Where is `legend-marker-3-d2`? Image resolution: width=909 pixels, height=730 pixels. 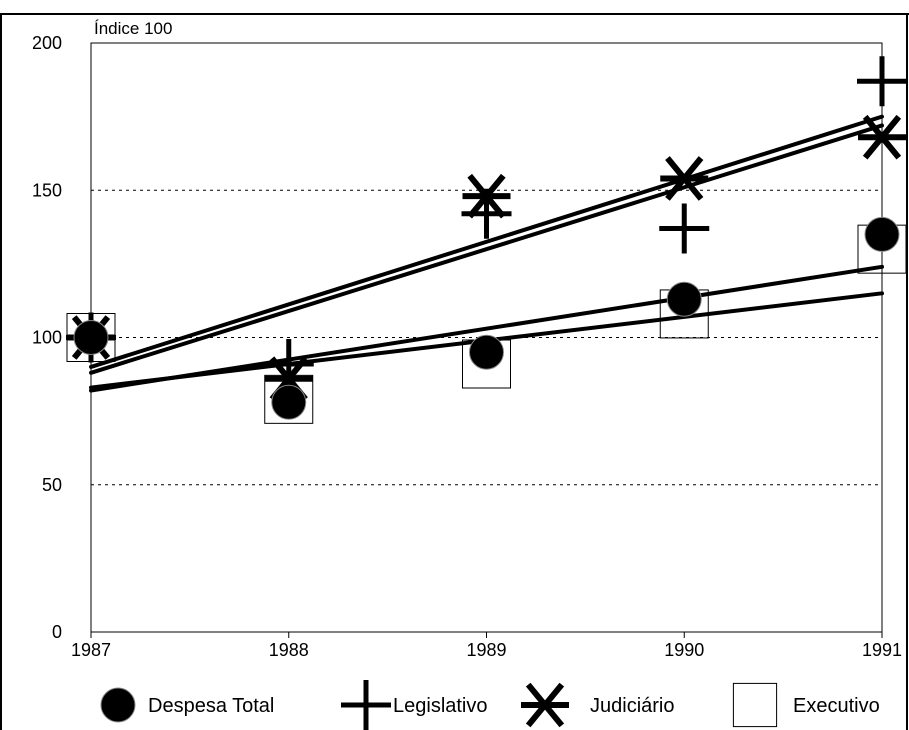 legend-marker-3-d2 is located at coordinates (545, 705).